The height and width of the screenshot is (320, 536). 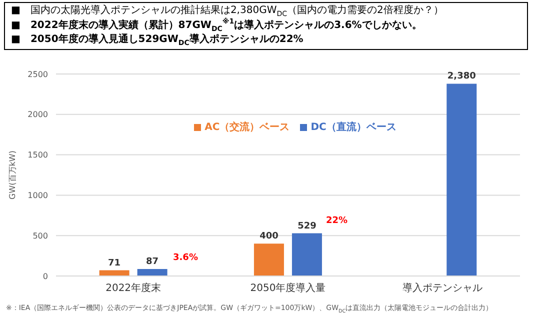 What do you see at coordinates (152, 261) in the screenshot?
I see `data-label: 87` at bounding box center [152, 261].